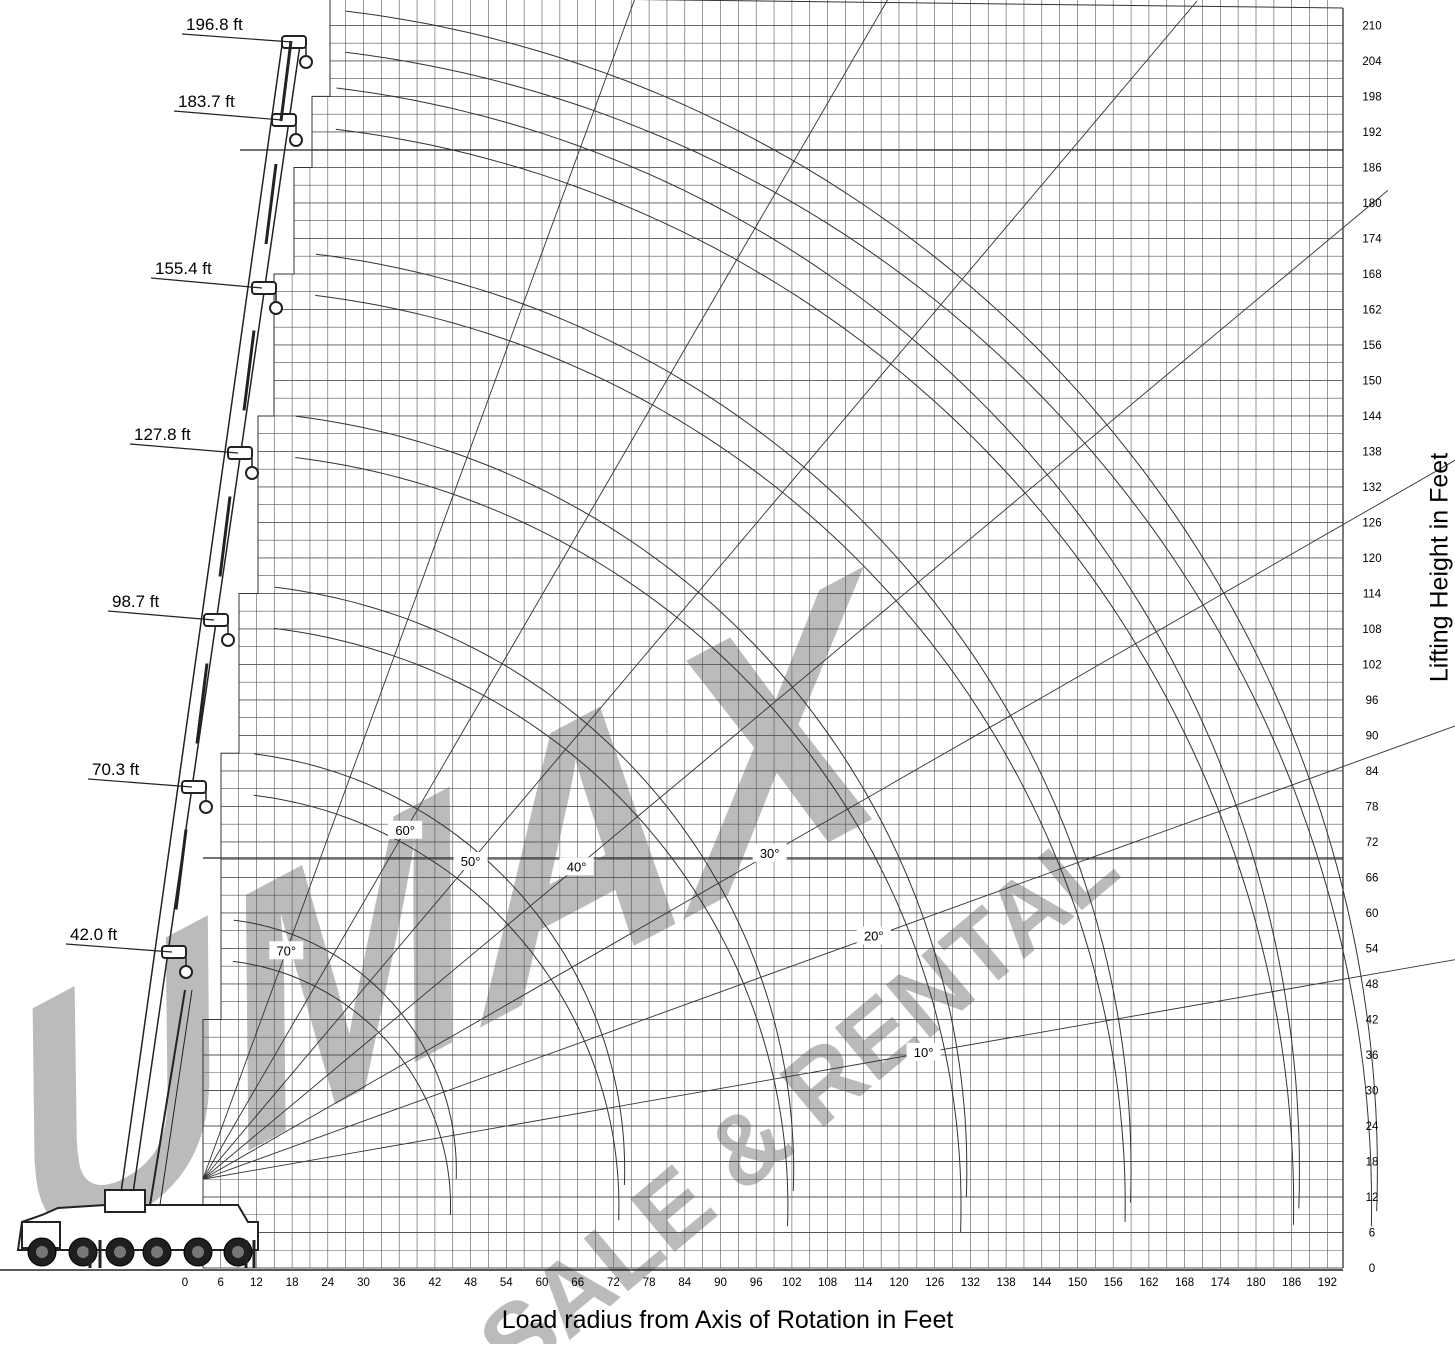 This screenshot has width=1455, height=1349. I want to click on y-tick-label: 162, so click(1371, 310).